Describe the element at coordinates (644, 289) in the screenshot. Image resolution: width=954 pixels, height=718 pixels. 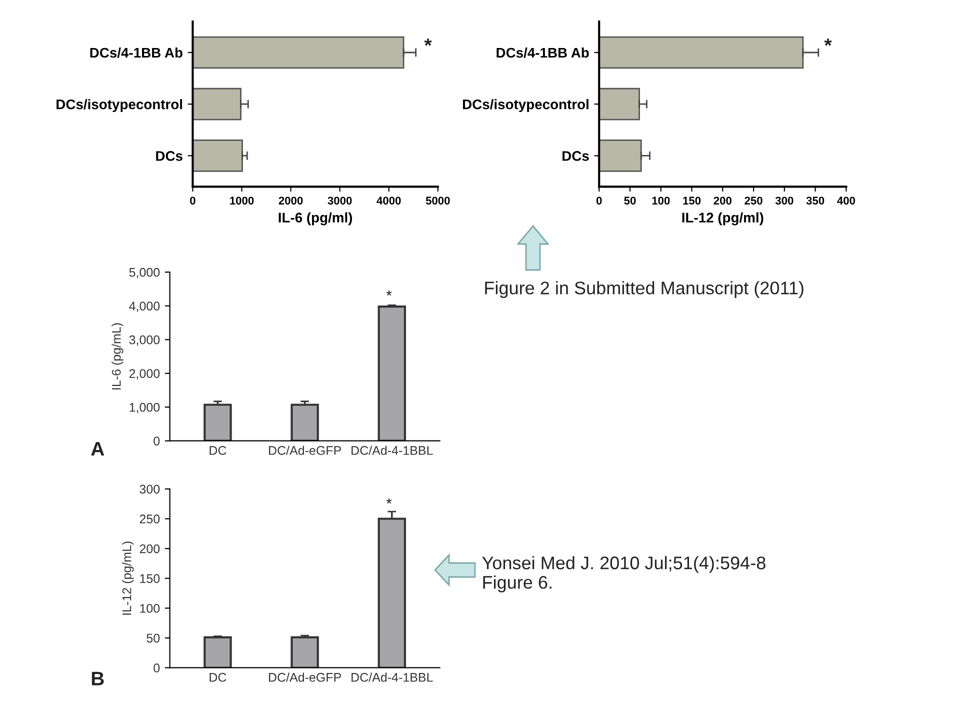
I see `caption: Figure 2 in Submitted Manuscript (2011)` at that location.